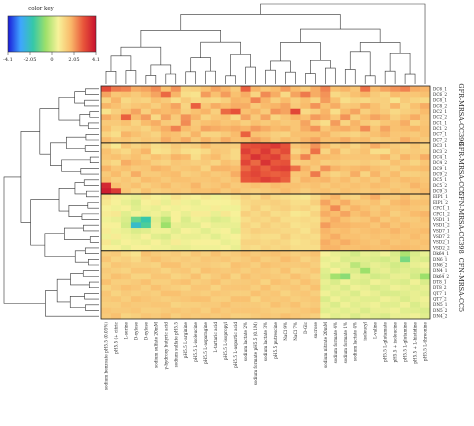 The width and height of the screenshot is (474, 426). What do you see at coordinates (440, 88) in the screenshot?
I see `row-label: DC6_1` at bounding box center [440, 88].